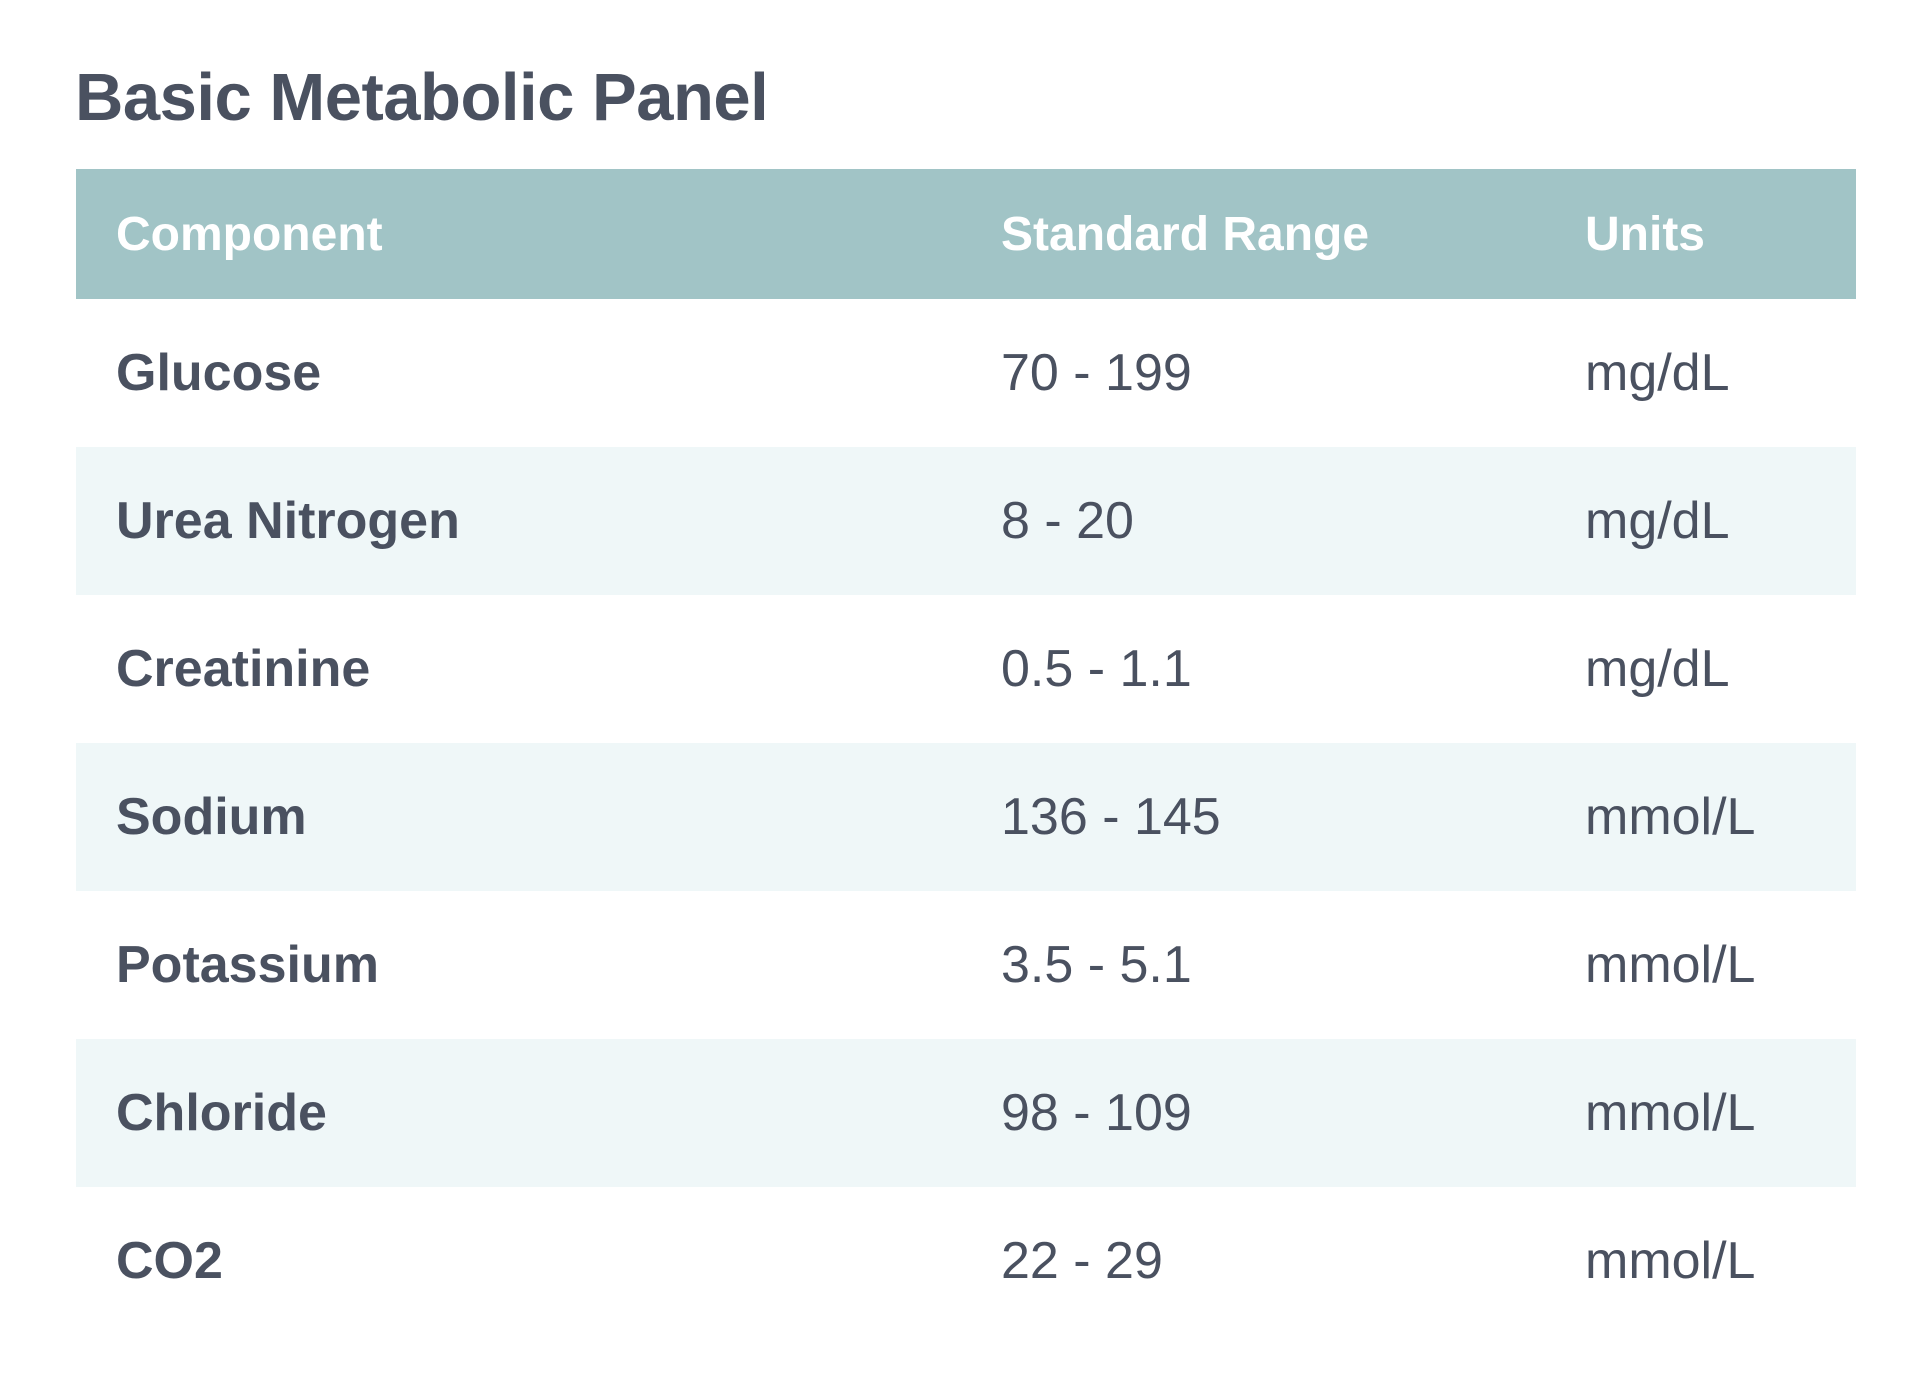 This screenshot has height=1399, width=1920. I want to click on range-cell: 3.5 - 5.1, so click(1096, 965).